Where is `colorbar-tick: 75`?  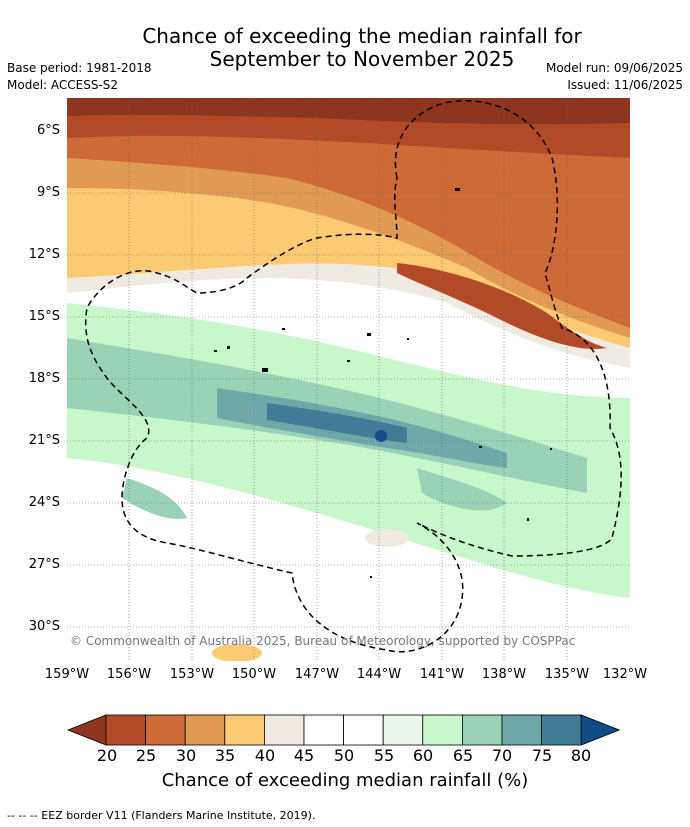
colorbar-tick: 75 is located at coordinates (542, 755).